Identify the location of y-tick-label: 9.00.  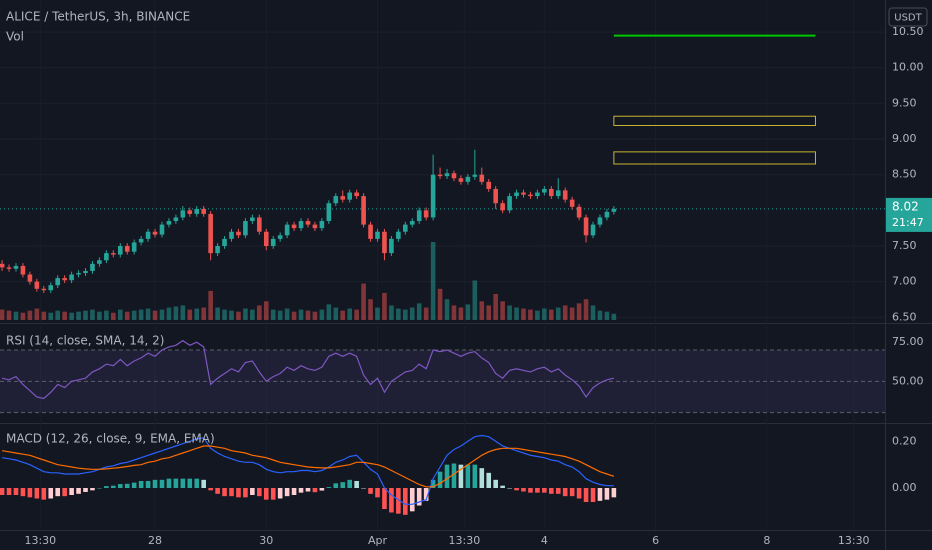
(904, 138).